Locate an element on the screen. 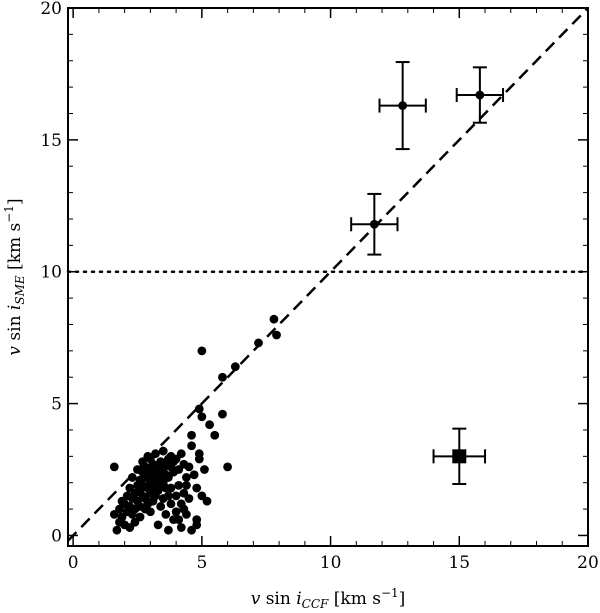 The width and height of the screenshot is (600, 613). x-tick-label: 5 is located at coordinates (201, 563).